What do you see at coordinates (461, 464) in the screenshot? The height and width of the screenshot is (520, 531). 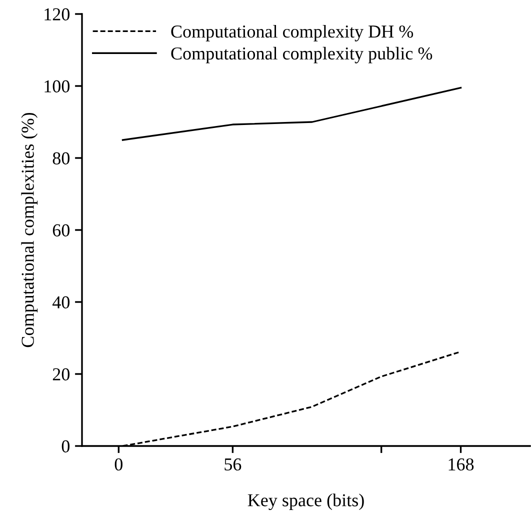 I see `x-tick-label: 168` at bounding box center [461, 464].